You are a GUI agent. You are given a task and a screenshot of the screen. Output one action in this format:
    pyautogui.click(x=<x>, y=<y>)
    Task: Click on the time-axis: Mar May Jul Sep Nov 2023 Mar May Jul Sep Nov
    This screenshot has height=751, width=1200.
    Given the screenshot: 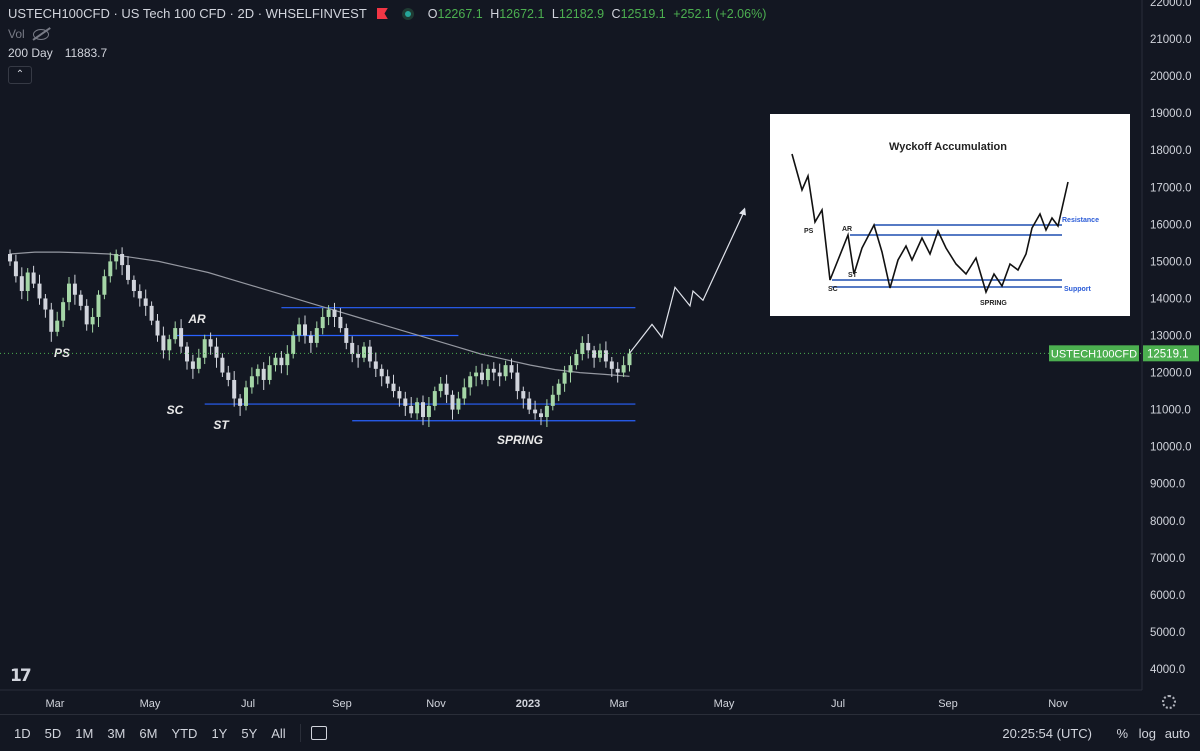 What is the action you would take?
    pyautogui.click(x=571, y=699)
    